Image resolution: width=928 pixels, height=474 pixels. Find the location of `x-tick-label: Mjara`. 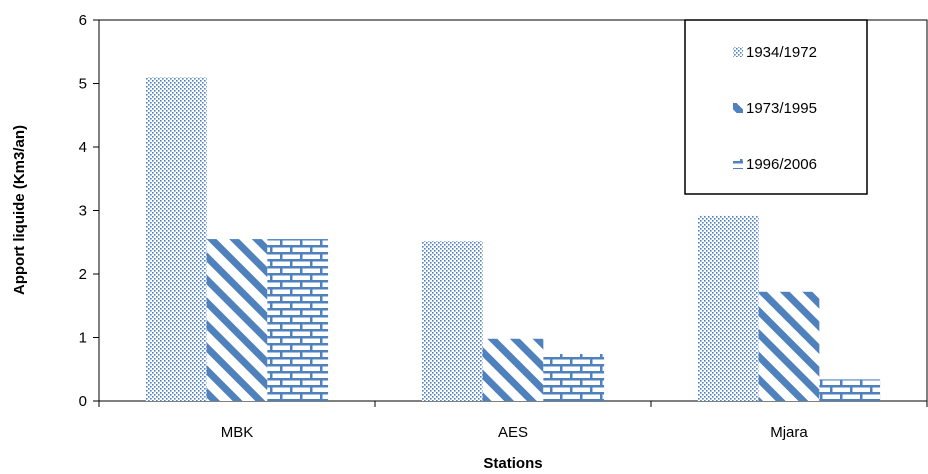

x-tick-label: Mjara is located at coordinates (789, 432).